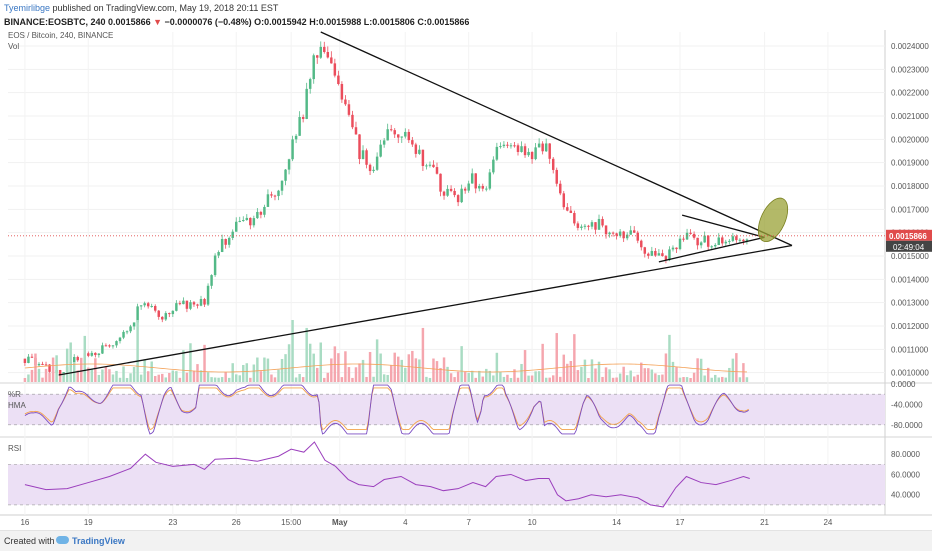  What do you see at coordinates (468, 522) in the screenshot?
I see `time-tick-label: 7` at bounding box center [468, 522].